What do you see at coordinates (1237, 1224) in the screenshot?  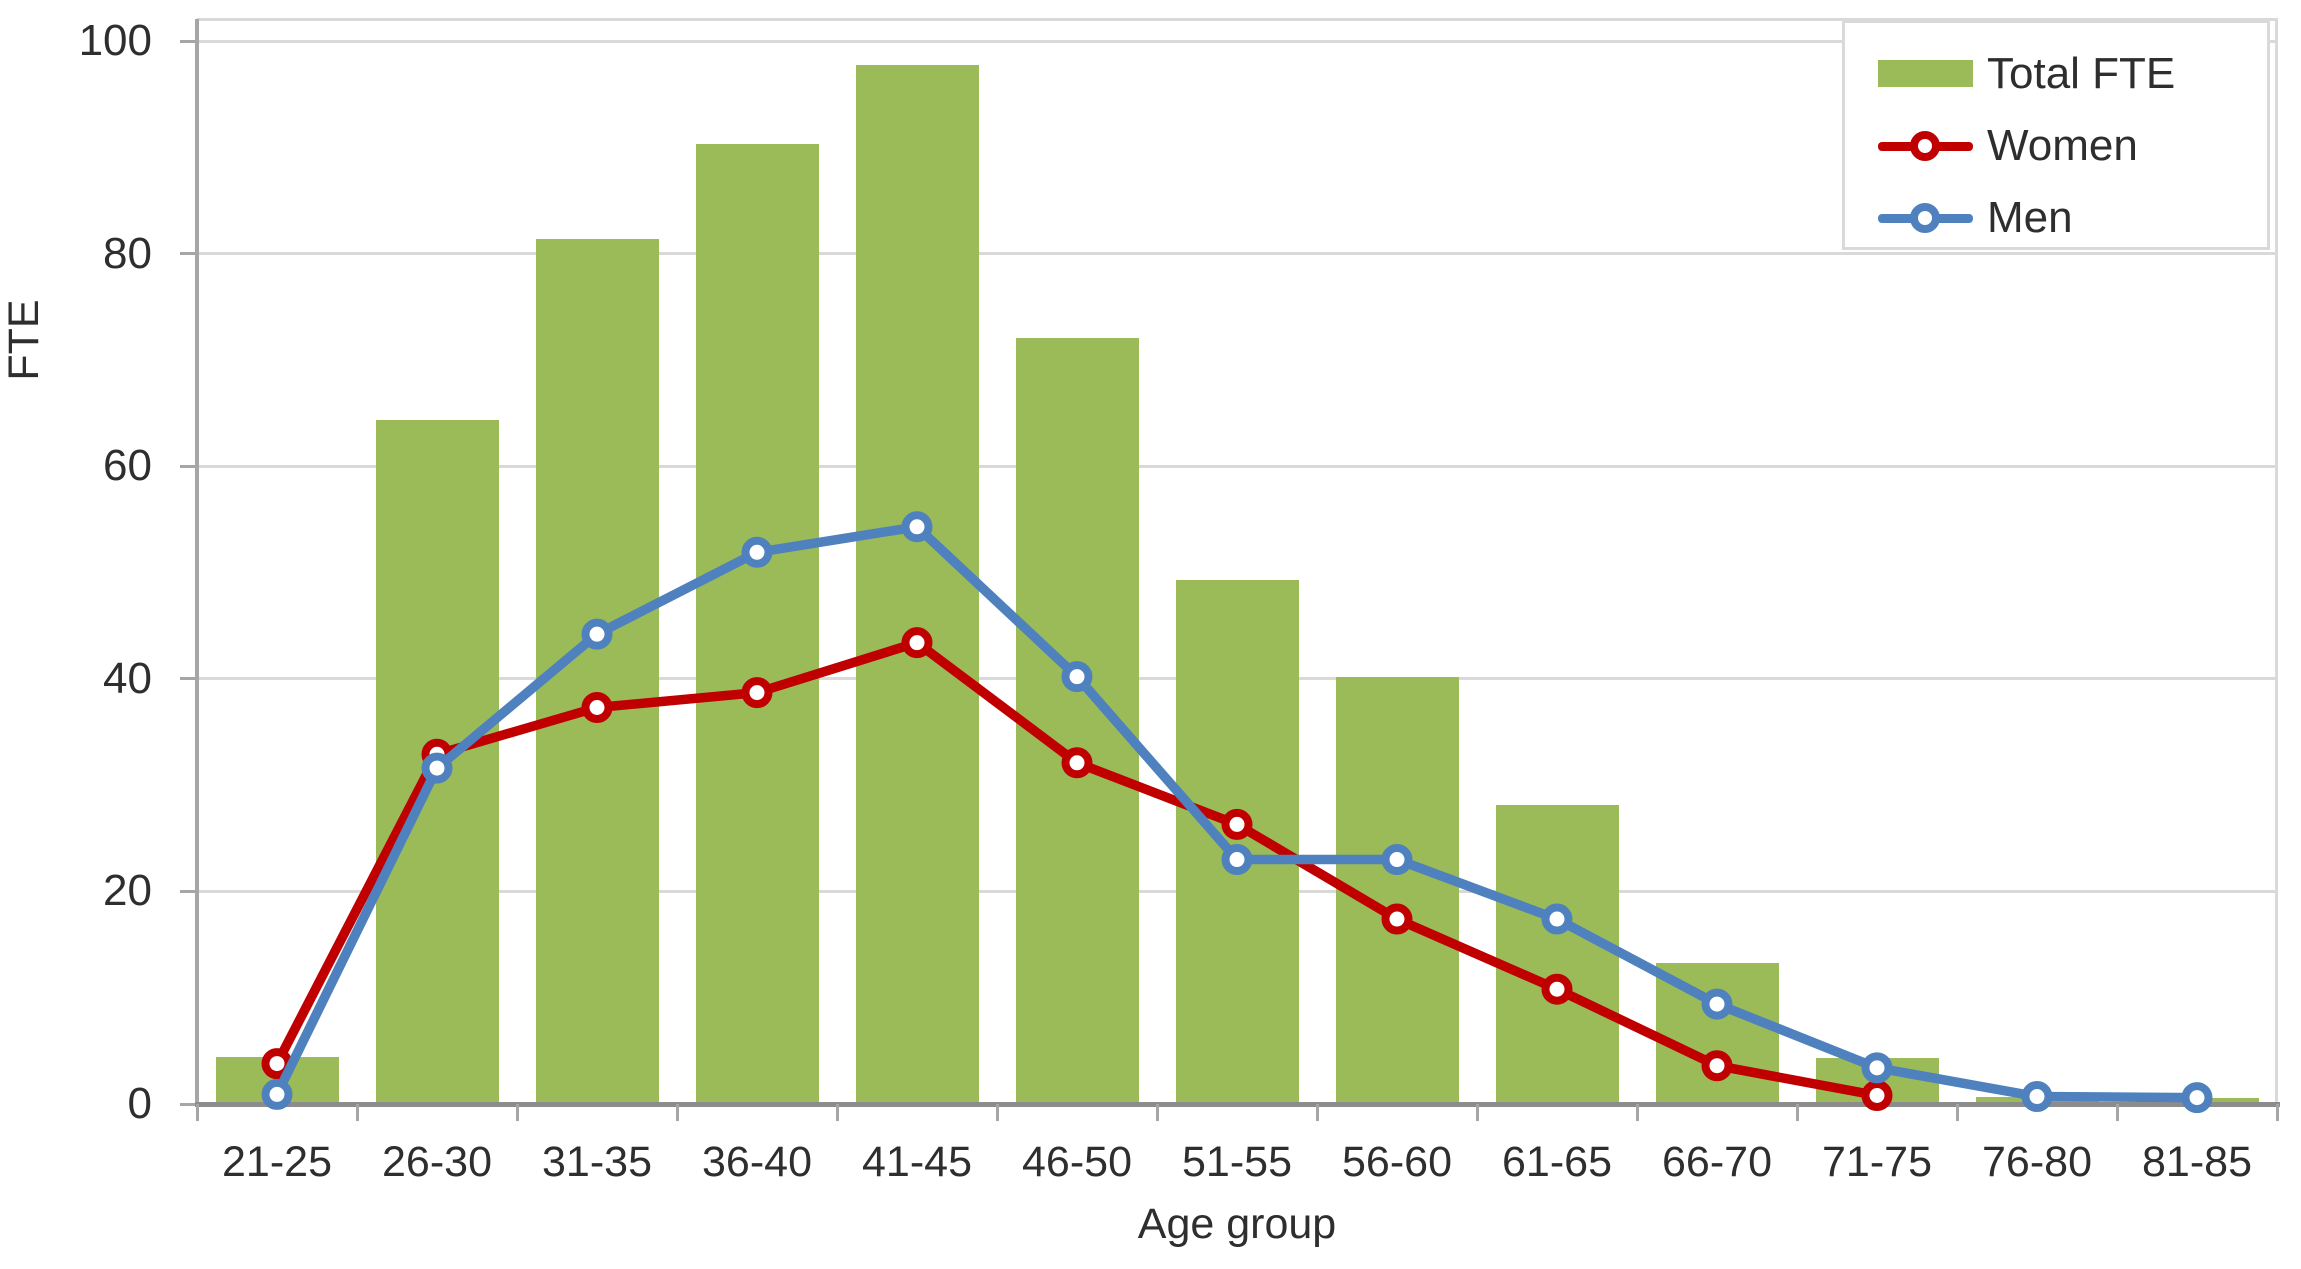 I see `x-axis-title: Age group` at bounding box center [1237, 1224].